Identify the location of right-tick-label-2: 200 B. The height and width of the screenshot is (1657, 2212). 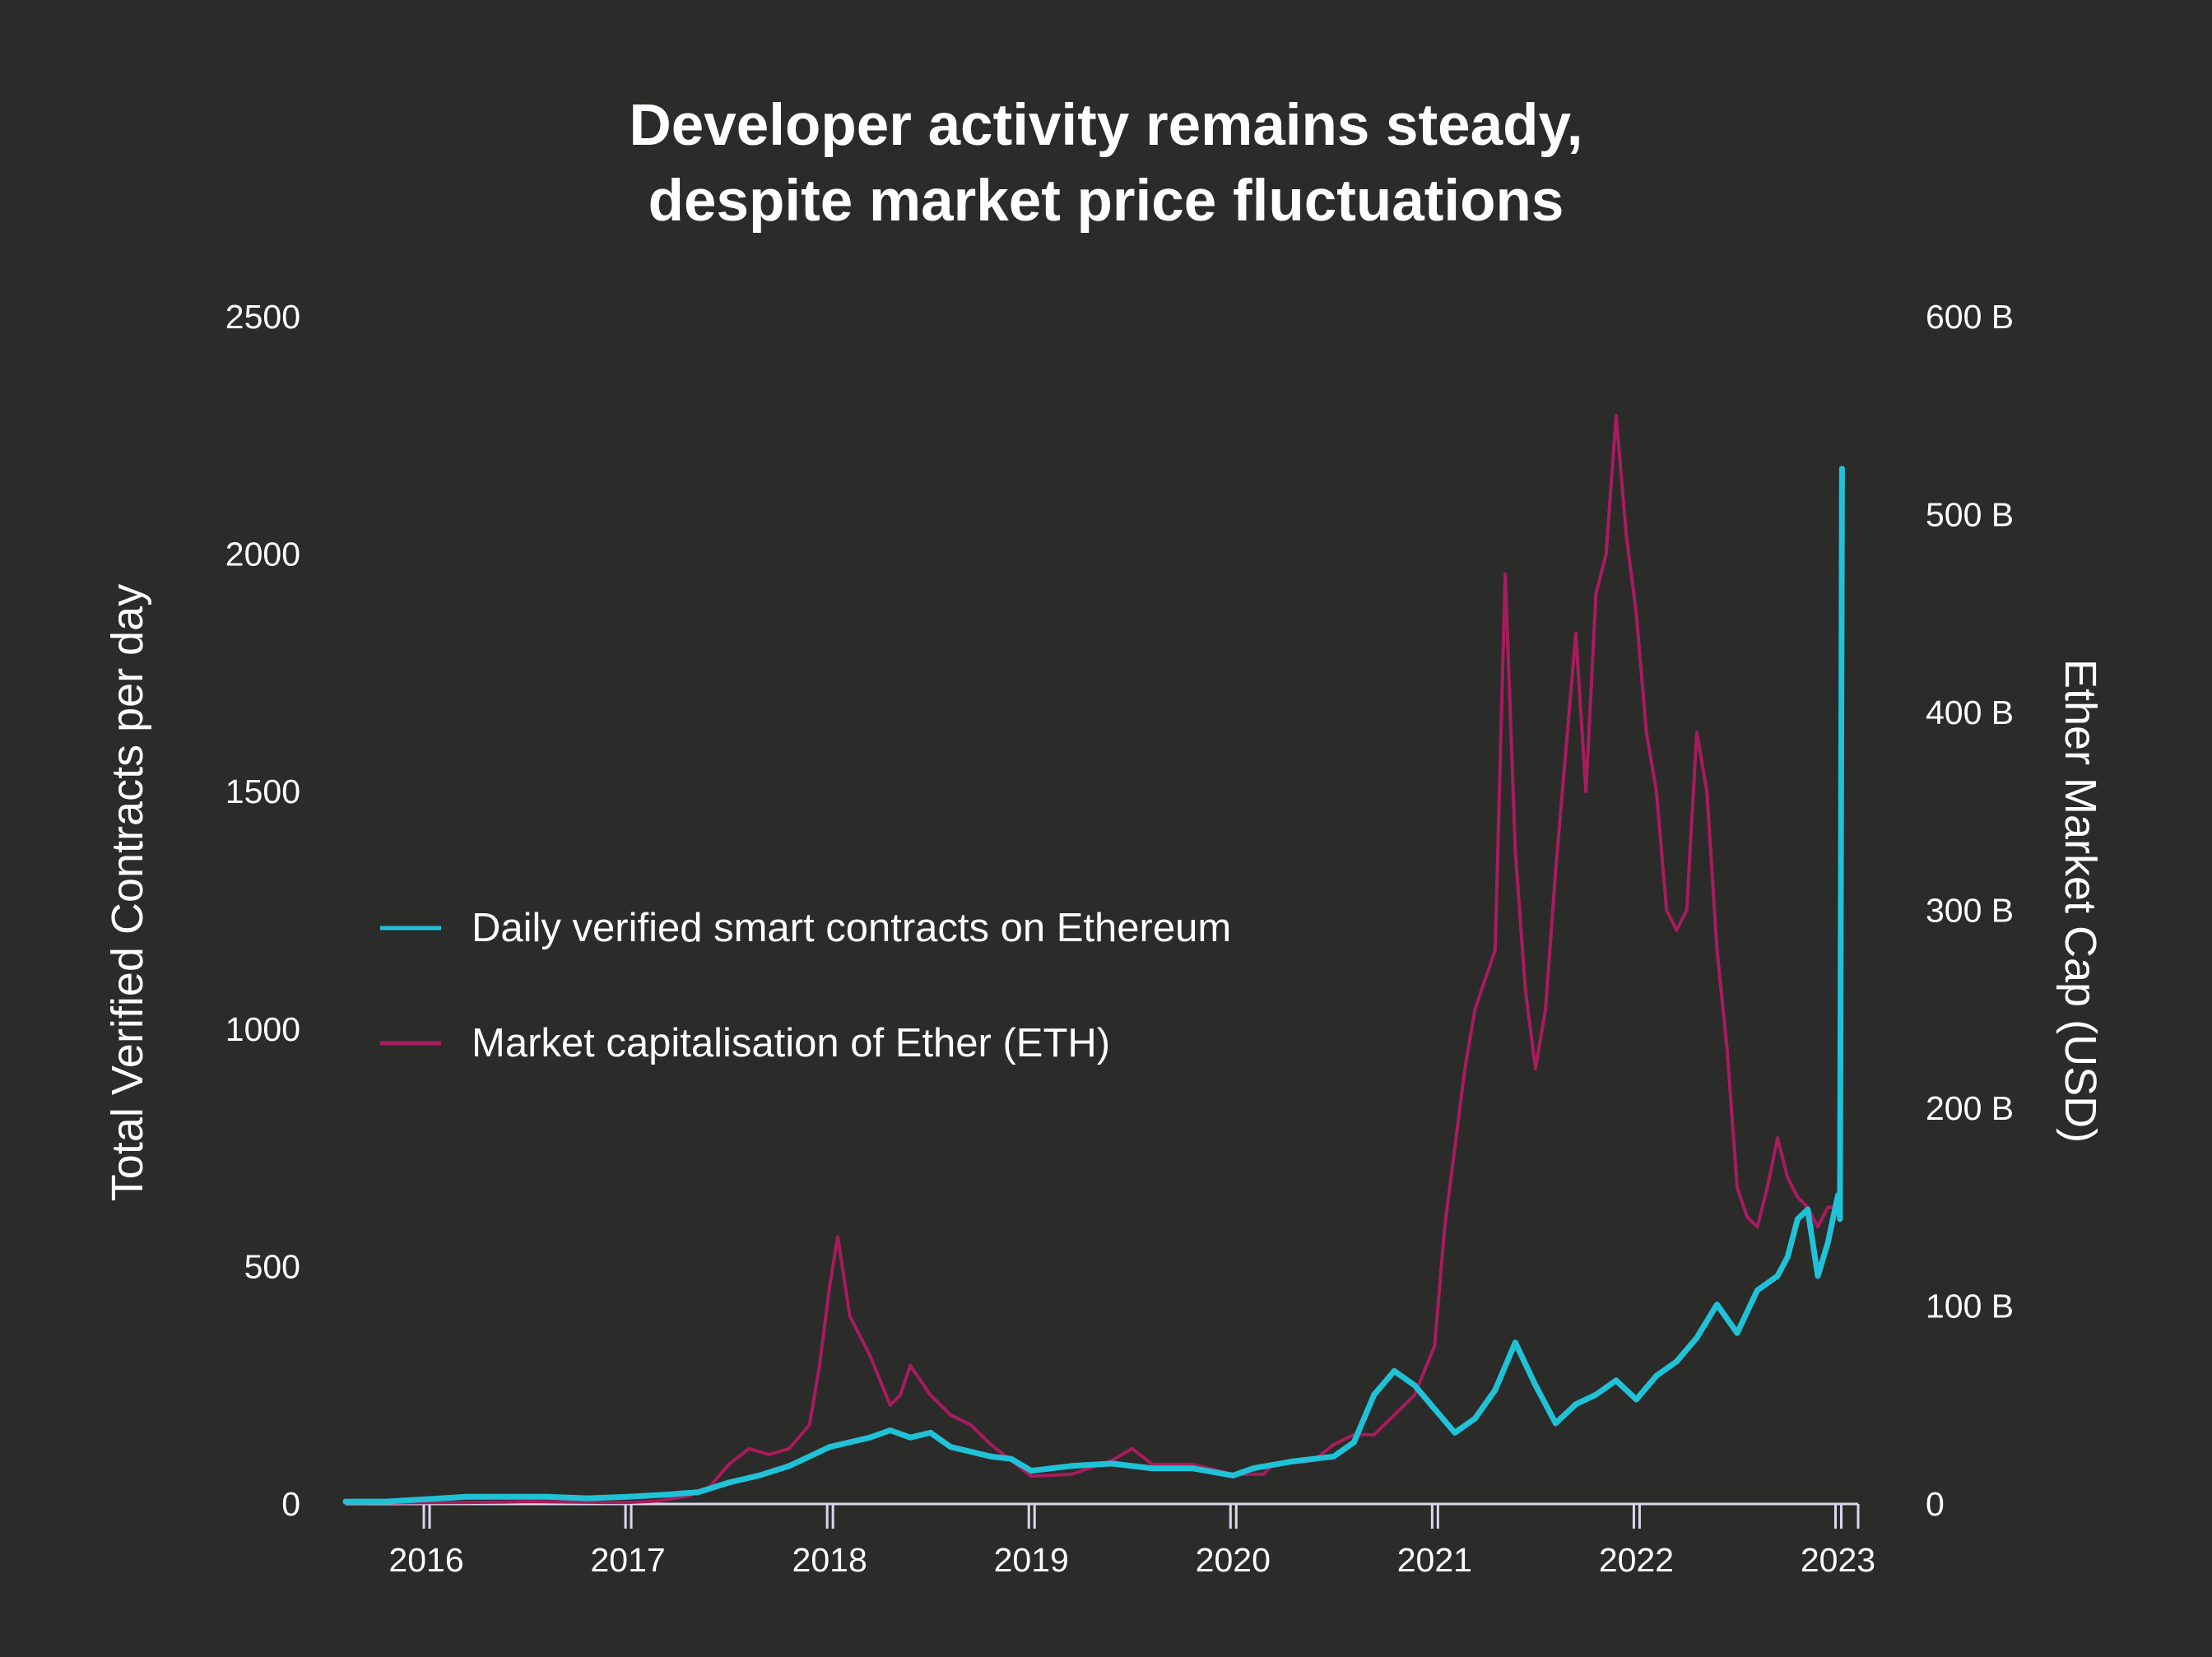
(1970, 1108).